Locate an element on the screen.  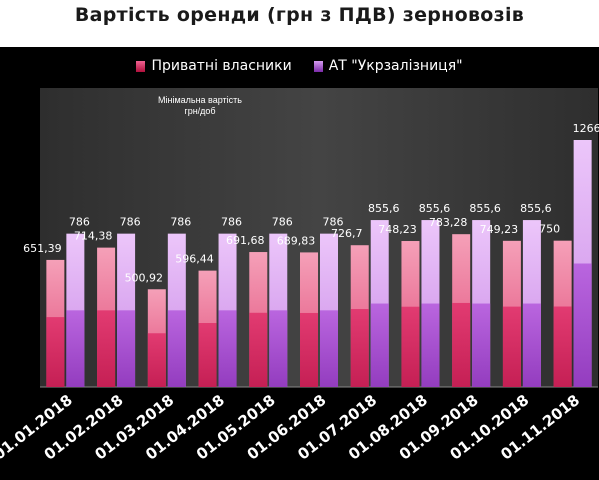
data-label-private-01.09.2018: 783,28 is located at coordinates (448, 222).